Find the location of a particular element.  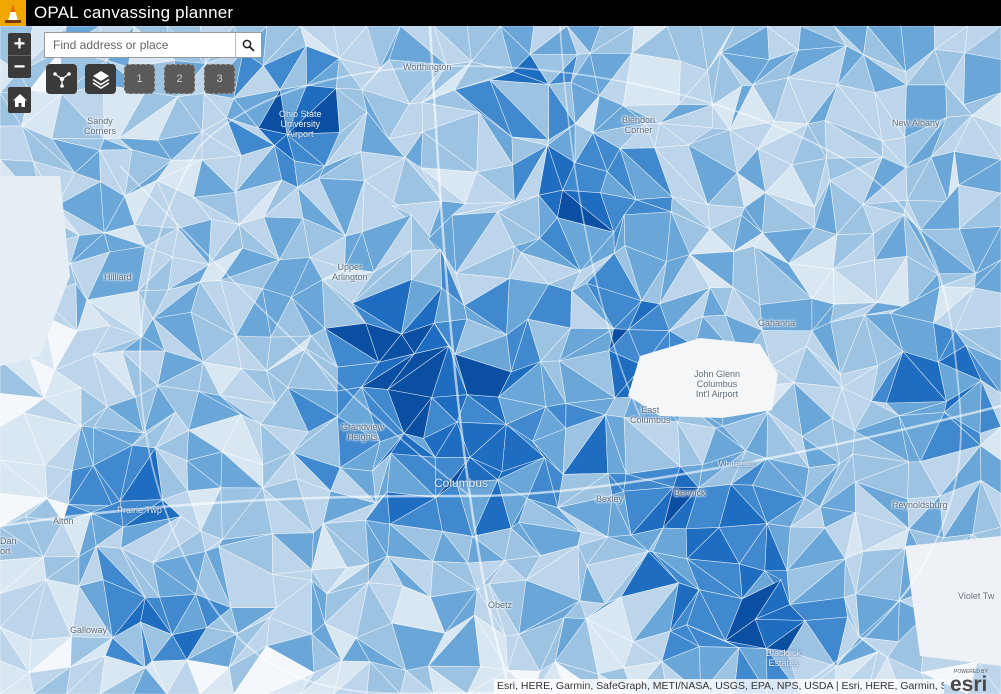

place-label-worthington: Worthington is located at coordinates (427, 67).